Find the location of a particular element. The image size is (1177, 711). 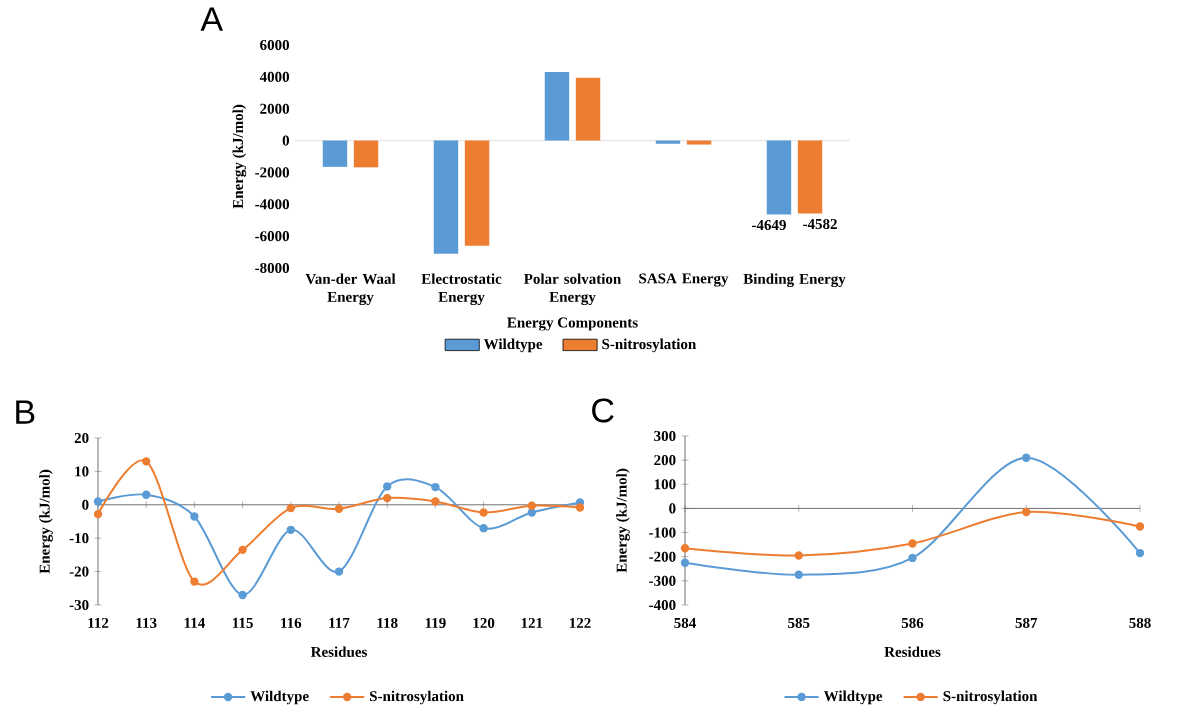

x-tick-label: Electrostatic Energy is located at coordinates (461, 289).